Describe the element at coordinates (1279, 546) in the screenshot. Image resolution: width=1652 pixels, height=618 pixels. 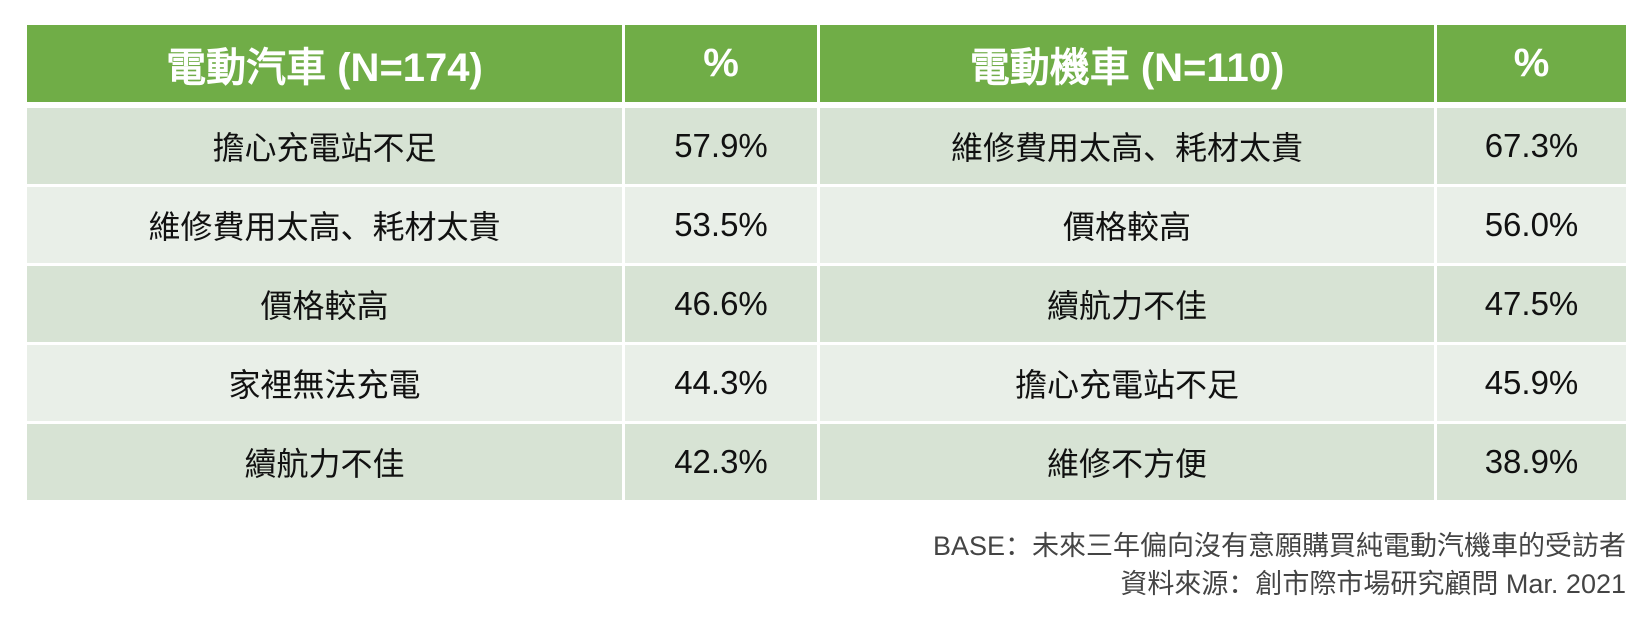
I see `base-note: BASE：未來三年偏向沒有意願購買純電動汽機車的受訪者` at that location.